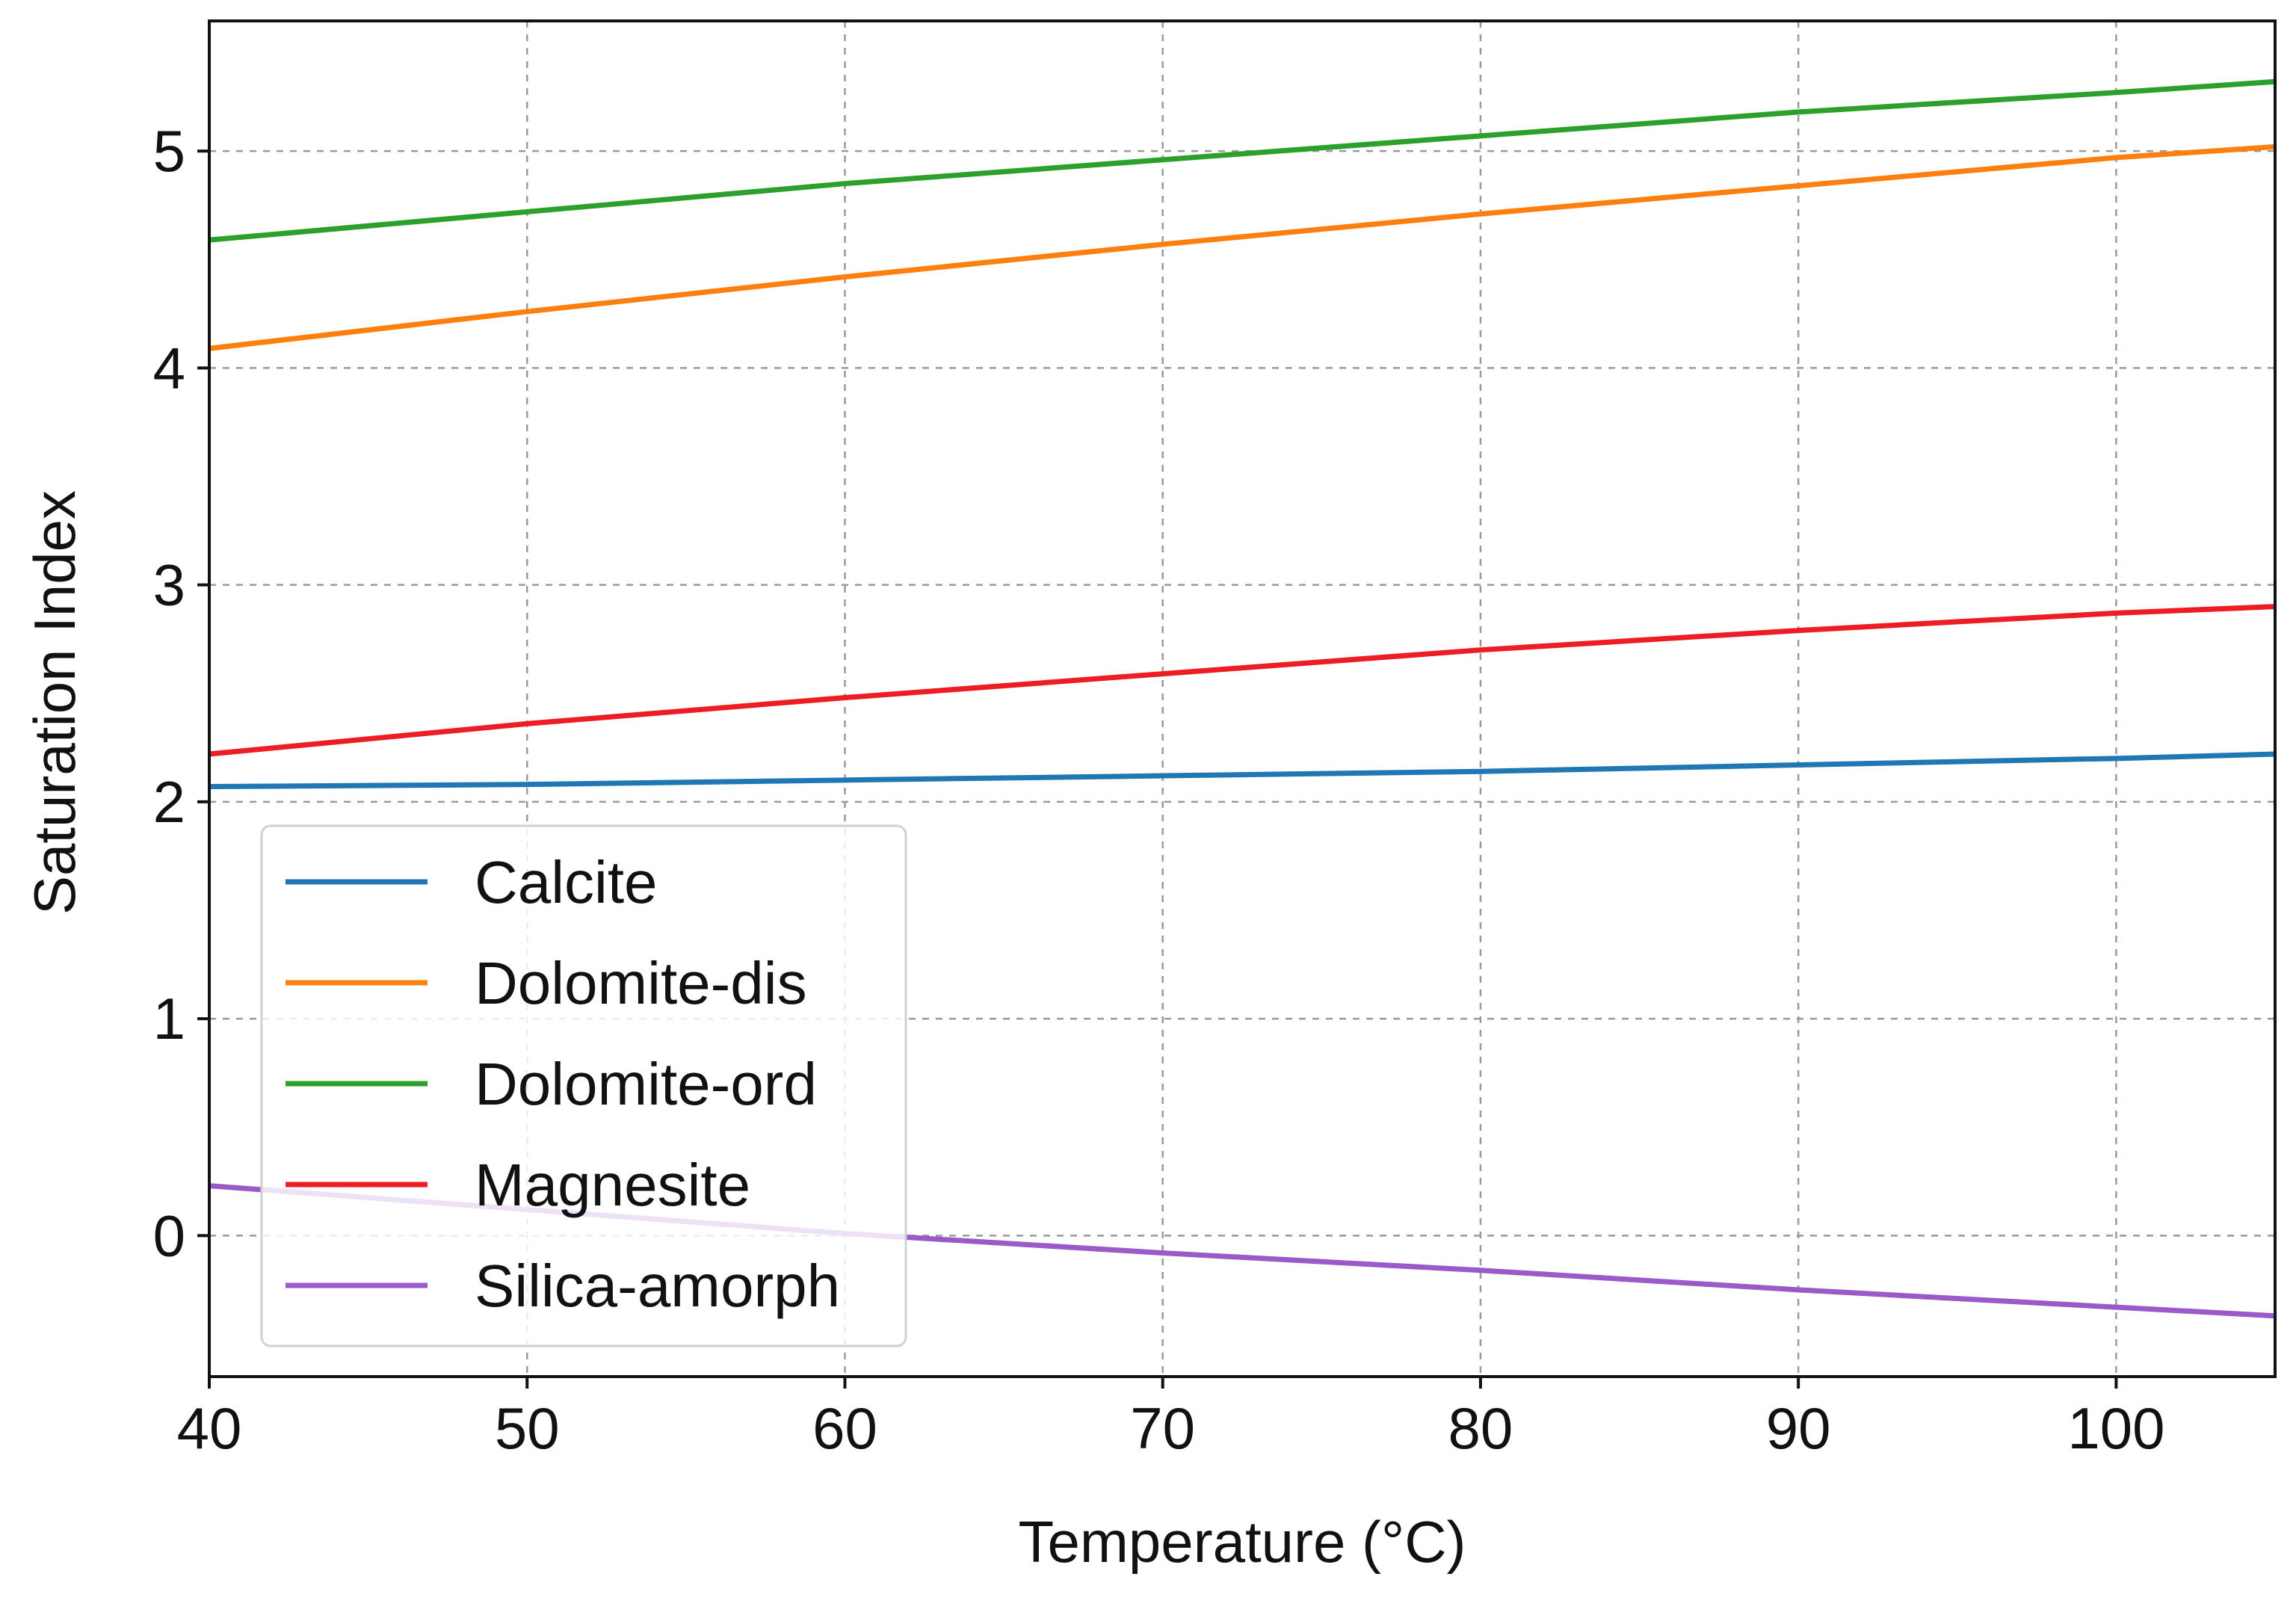  What do you see at coordinates (528, 1428) in the screenshot?
I see `x-tick-label: 50` at bounding box center [528, 1428].